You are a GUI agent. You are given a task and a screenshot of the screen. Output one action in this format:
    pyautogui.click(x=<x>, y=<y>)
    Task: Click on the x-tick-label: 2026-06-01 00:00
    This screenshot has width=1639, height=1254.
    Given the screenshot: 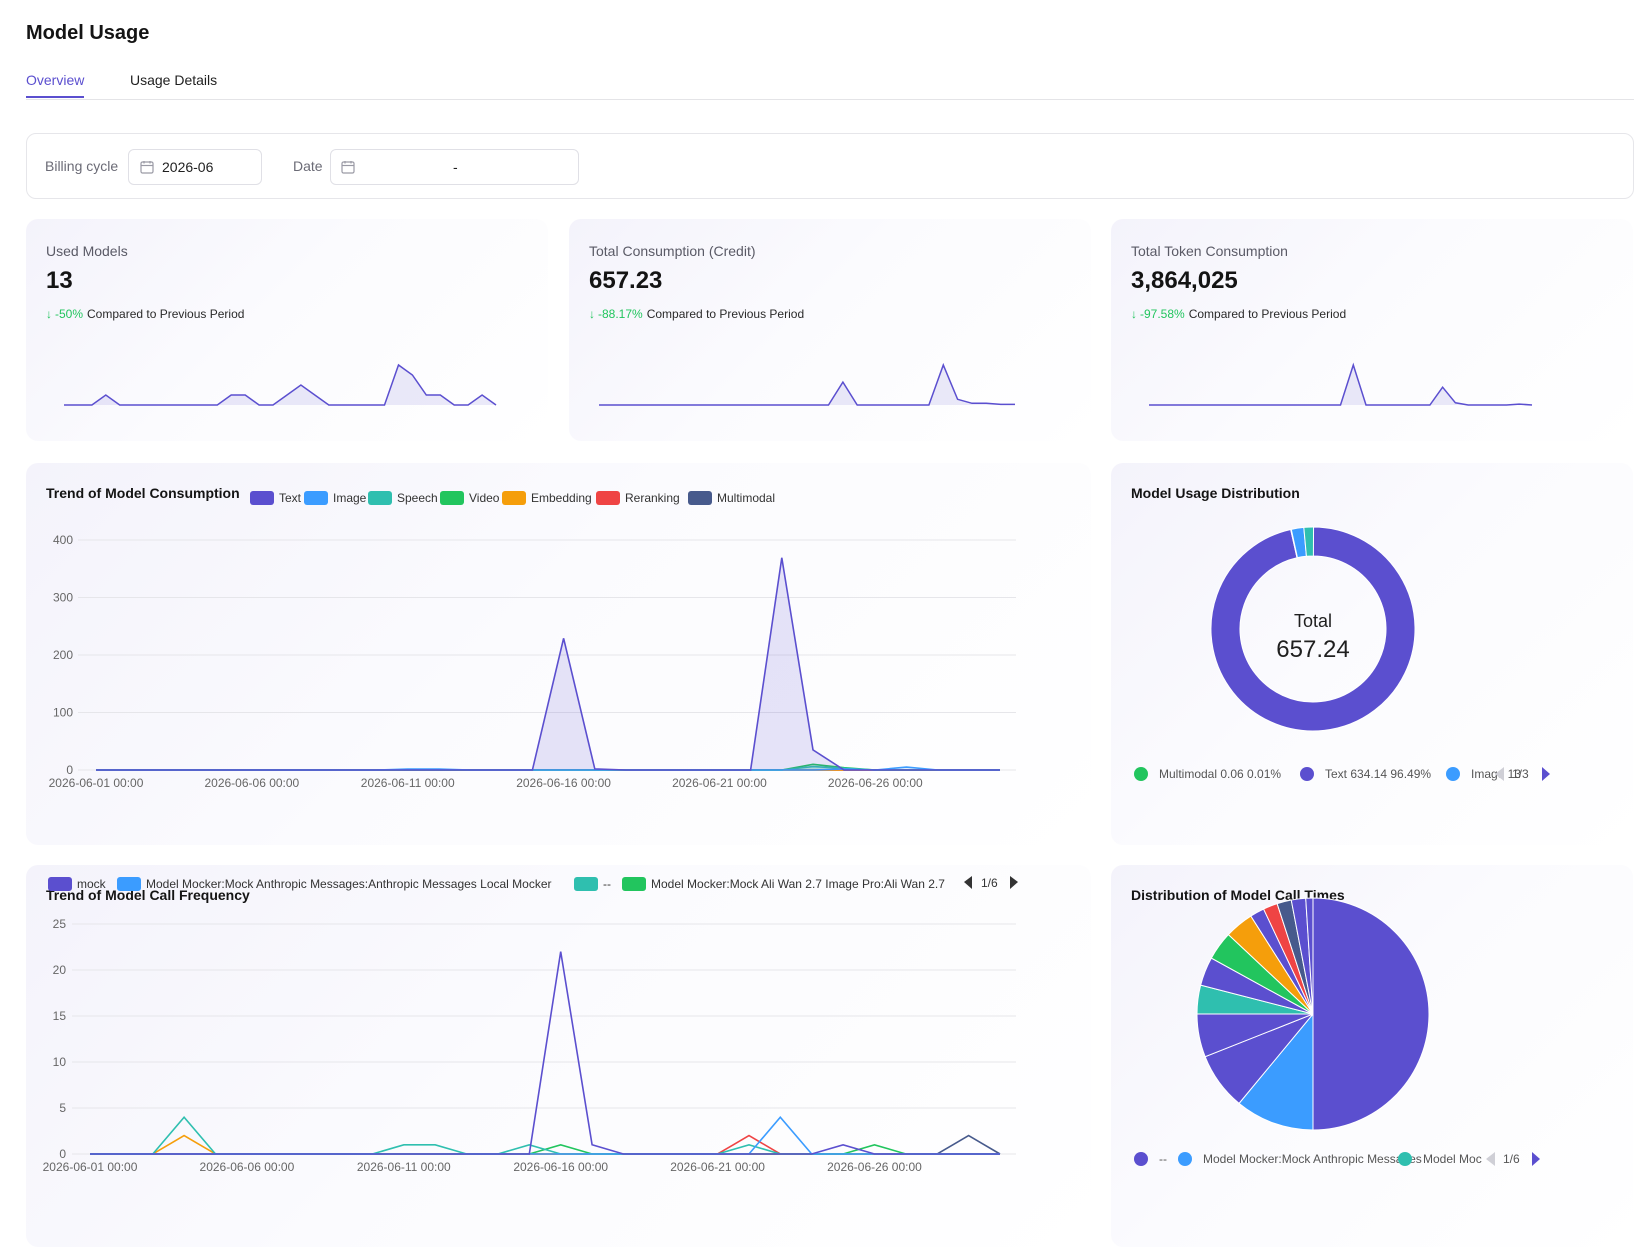 What is the action you would take?
    pyautogui.click(x=96, y=783)
    